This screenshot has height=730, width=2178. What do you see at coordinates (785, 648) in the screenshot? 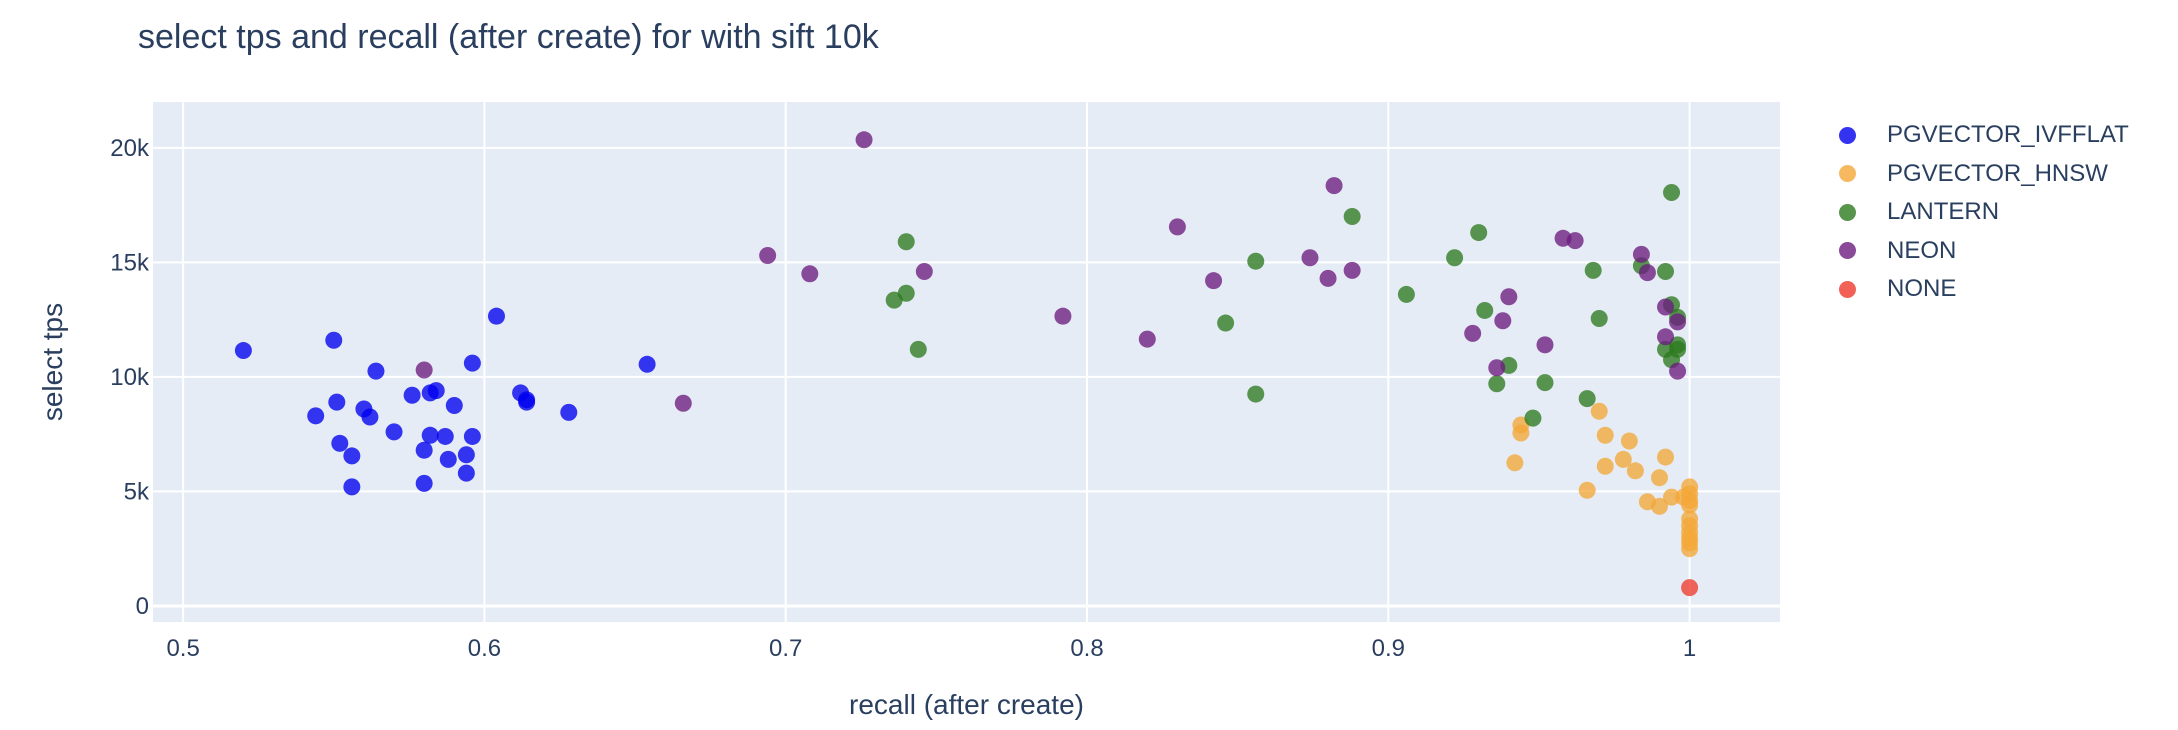
I see `x-tick-label: 0.7` at bounding box center [785, 648].